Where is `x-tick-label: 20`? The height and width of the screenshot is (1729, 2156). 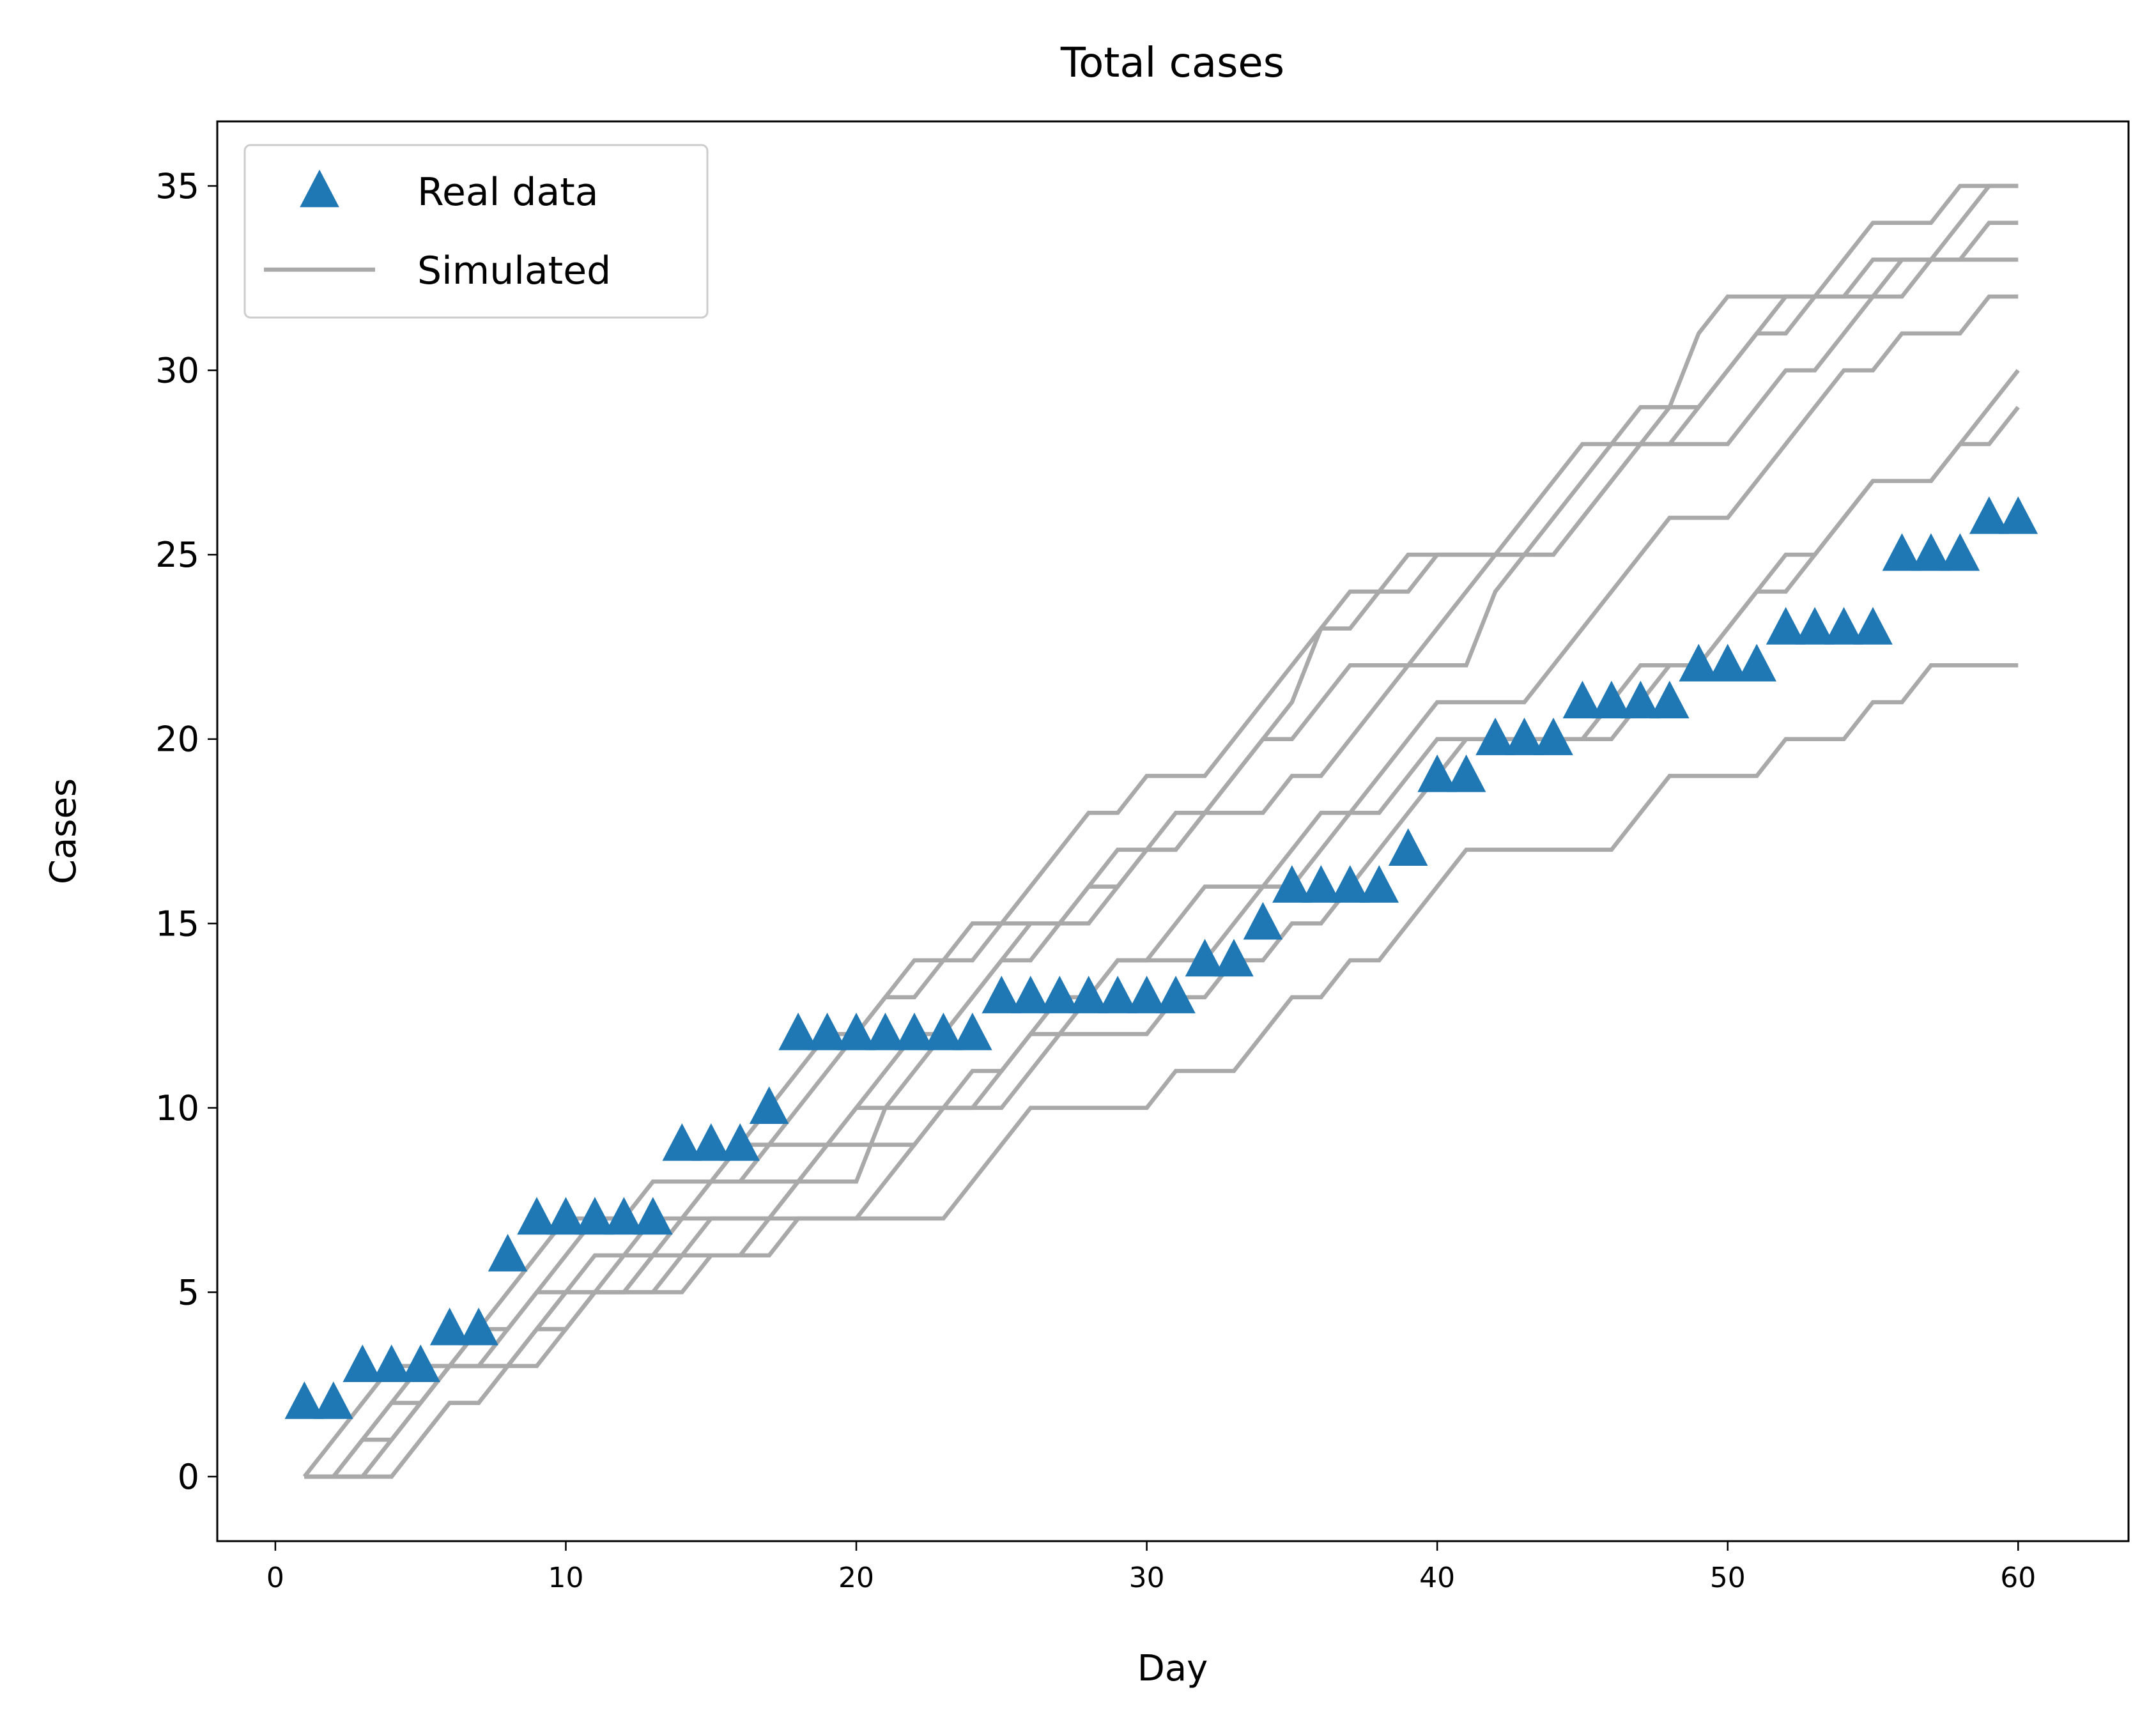
x-tick-label: 20 is located at coordinates (856, 1578).